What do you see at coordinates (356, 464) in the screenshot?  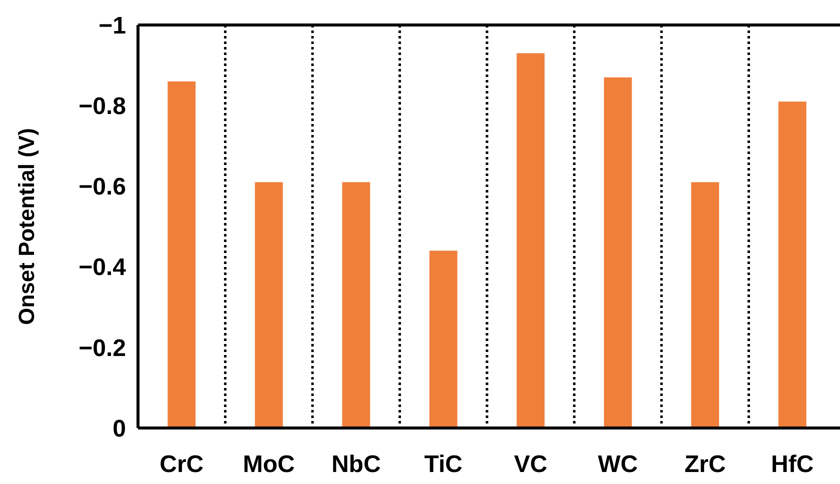 I see `x-tick-label: NbC` at bounding box center [356, 464].